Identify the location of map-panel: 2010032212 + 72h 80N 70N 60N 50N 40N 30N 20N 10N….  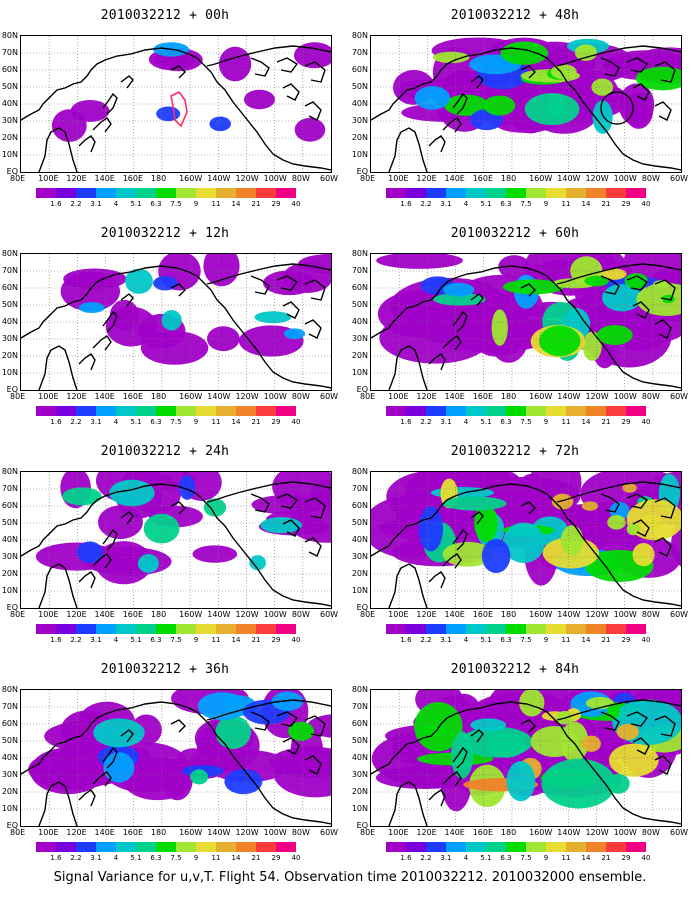
(519, 549).